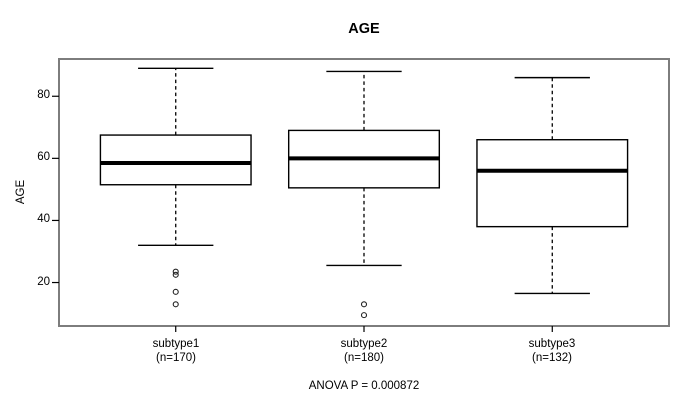 The width and height of the screenshot is (700, 400). Describe the element at coordinates (176, 344) in the screenshot. I see `group-name: subtype1` at that location.